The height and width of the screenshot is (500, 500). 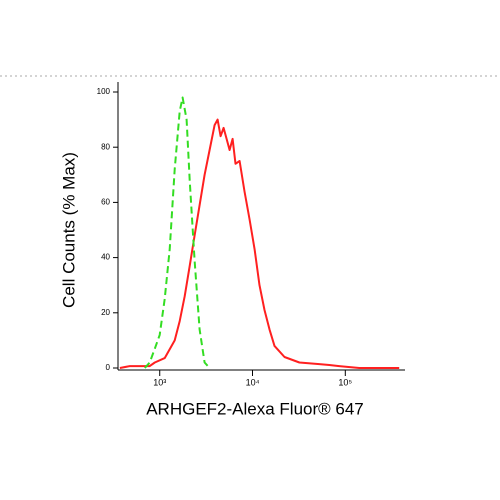 I want to click on y-tick-label: 60, so click(x=105, y=202).